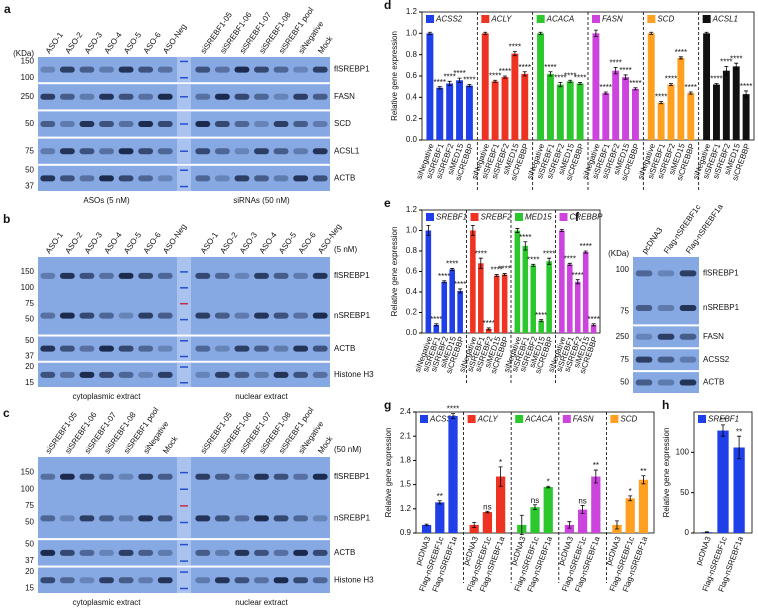 Image resolution: width=758 pixels, height=611 pixels. What do you see at coordinates (348, 449) in the screenshot?
I see `conc-label: (50 nM)` at bounding box center [348, 449].